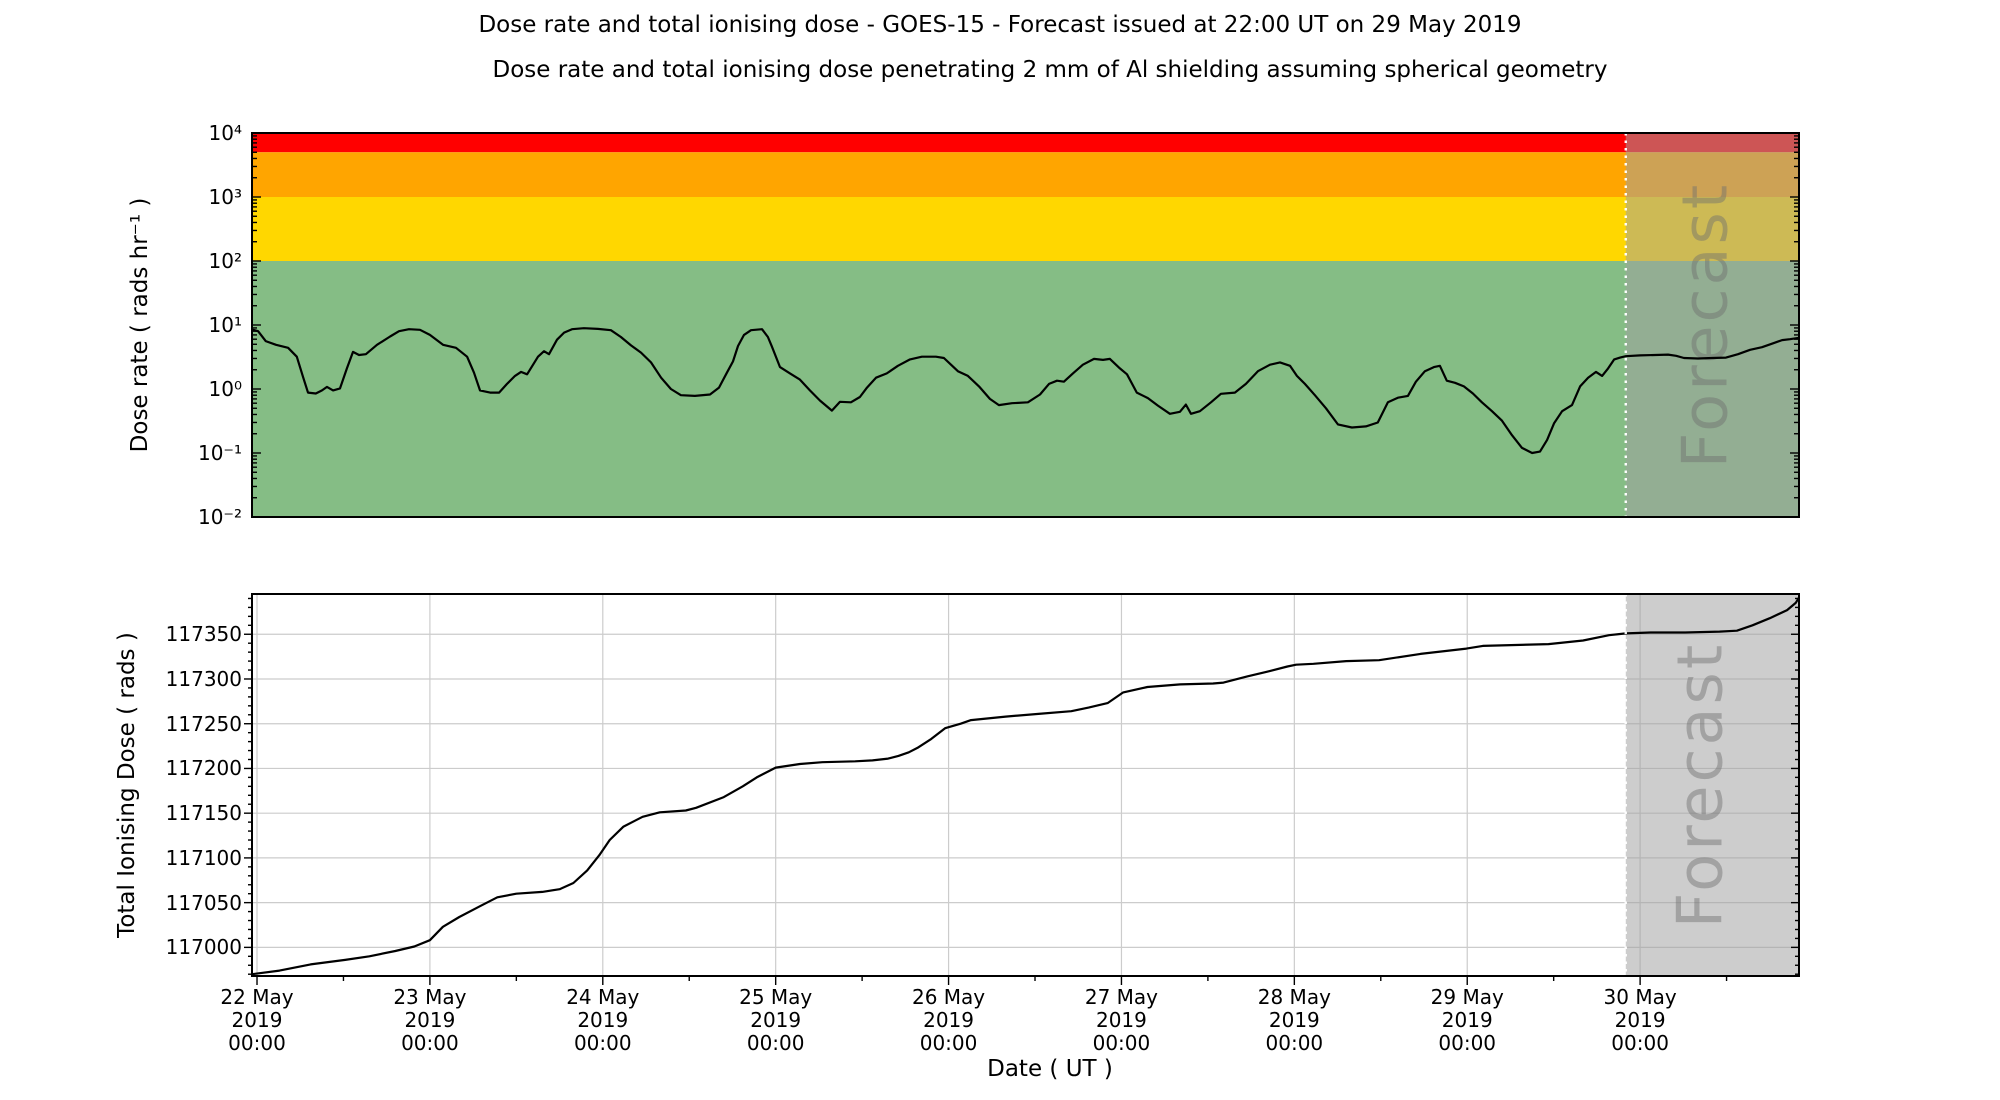 This screenshot has width=2000, height=1100. Describe the element at coordinates (1025, 229) in the screenshot. I see `band-yellow-alert` at that location.